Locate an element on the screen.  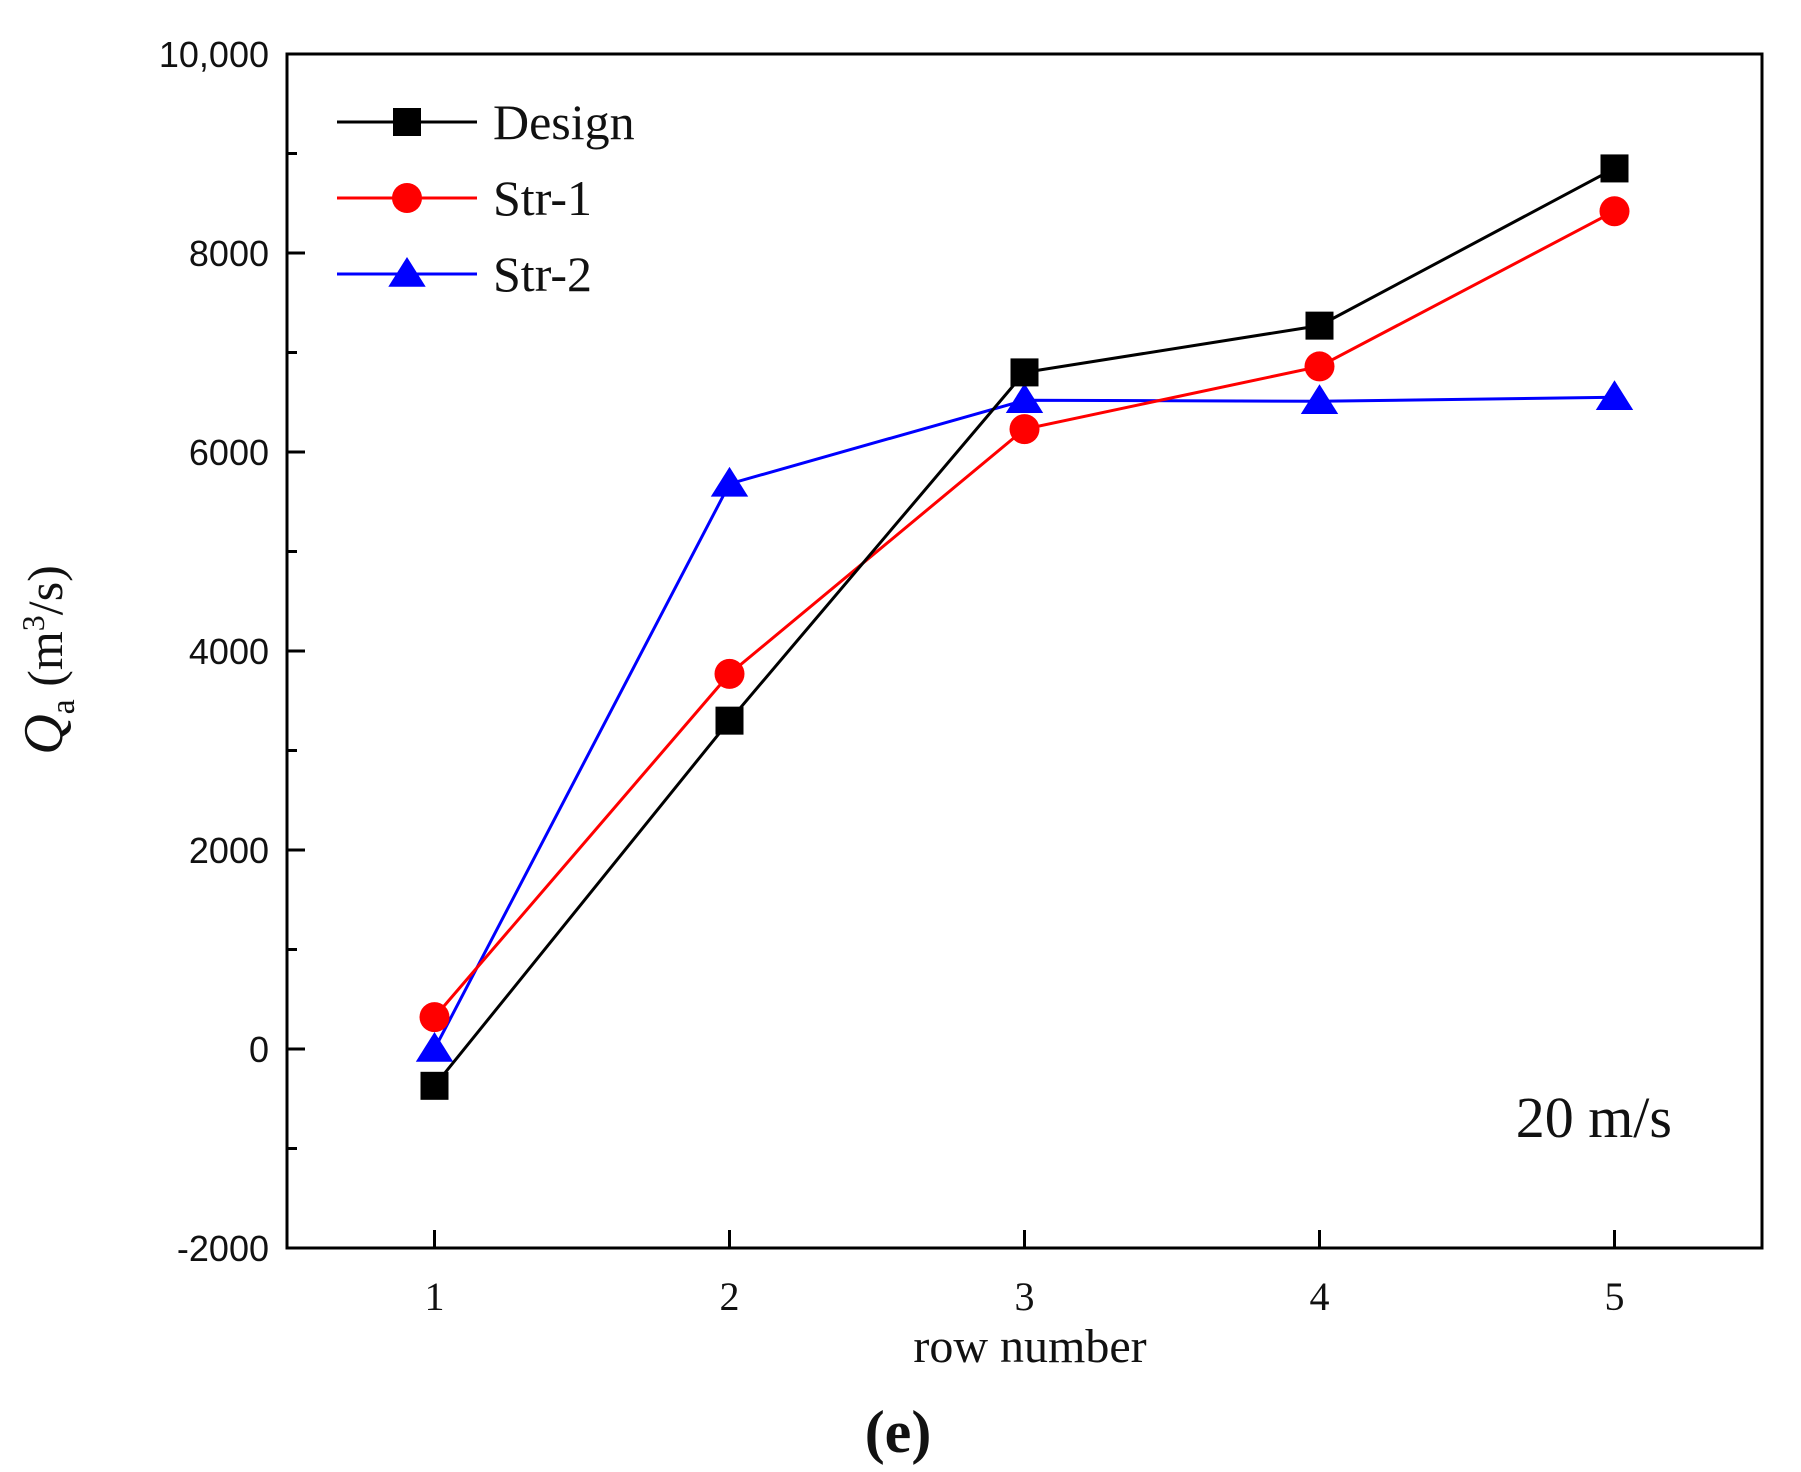
x-tick-label: 3 is located at coordinates (1025, 1296).